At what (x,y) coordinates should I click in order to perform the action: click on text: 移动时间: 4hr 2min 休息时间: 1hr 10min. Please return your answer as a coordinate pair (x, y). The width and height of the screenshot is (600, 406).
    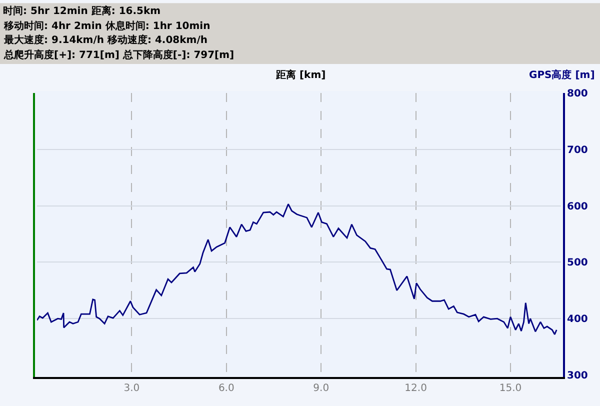
    Looking at the image, I should click on (106, 26).